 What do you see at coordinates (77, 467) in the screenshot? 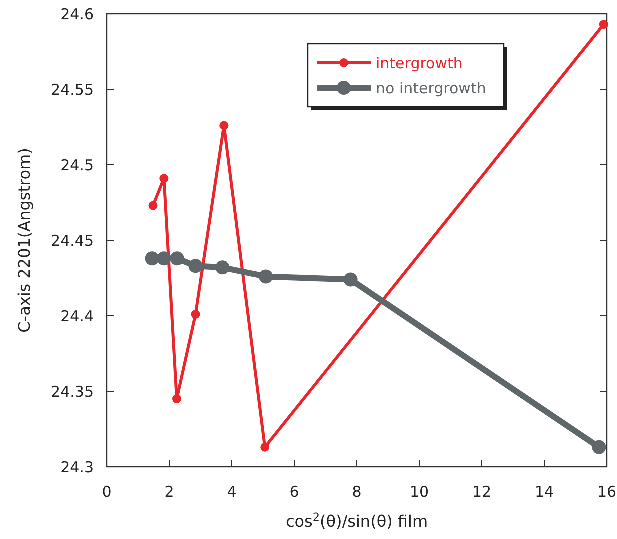
I see `y-tick-label: 24.3` at bounding box center [77, 467].